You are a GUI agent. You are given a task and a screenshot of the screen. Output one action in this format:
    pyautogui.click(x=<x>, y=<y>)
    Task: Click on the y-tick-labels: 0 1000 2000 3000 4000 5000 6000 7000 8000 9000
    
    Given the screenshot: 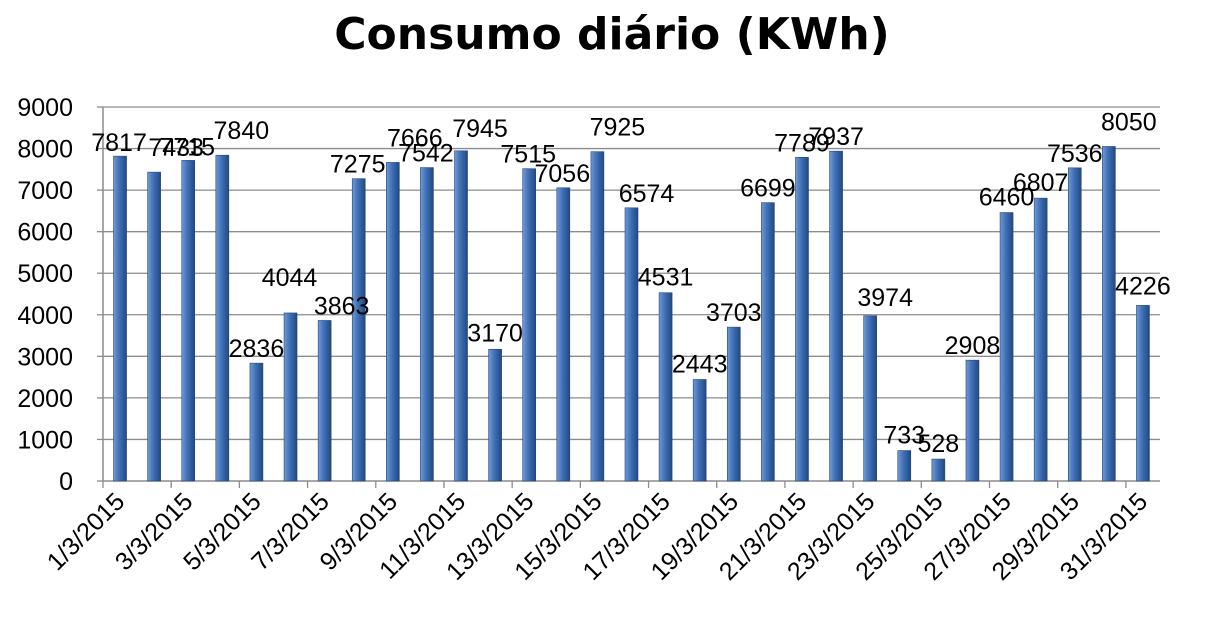 What is the action you would take?
    pyautogui.click(x=45, y=295)
    